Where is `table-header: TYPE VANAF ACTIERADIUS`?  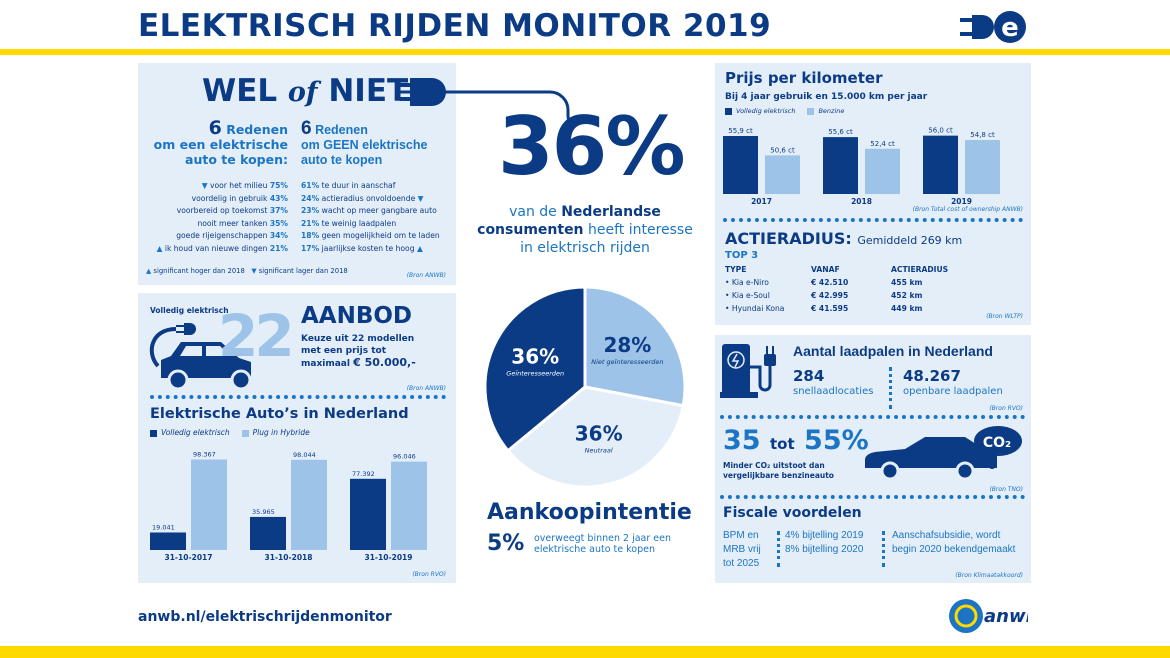 table-header: TYPE VANAF ACTIERADIUS is located at coordinates (845, 269).